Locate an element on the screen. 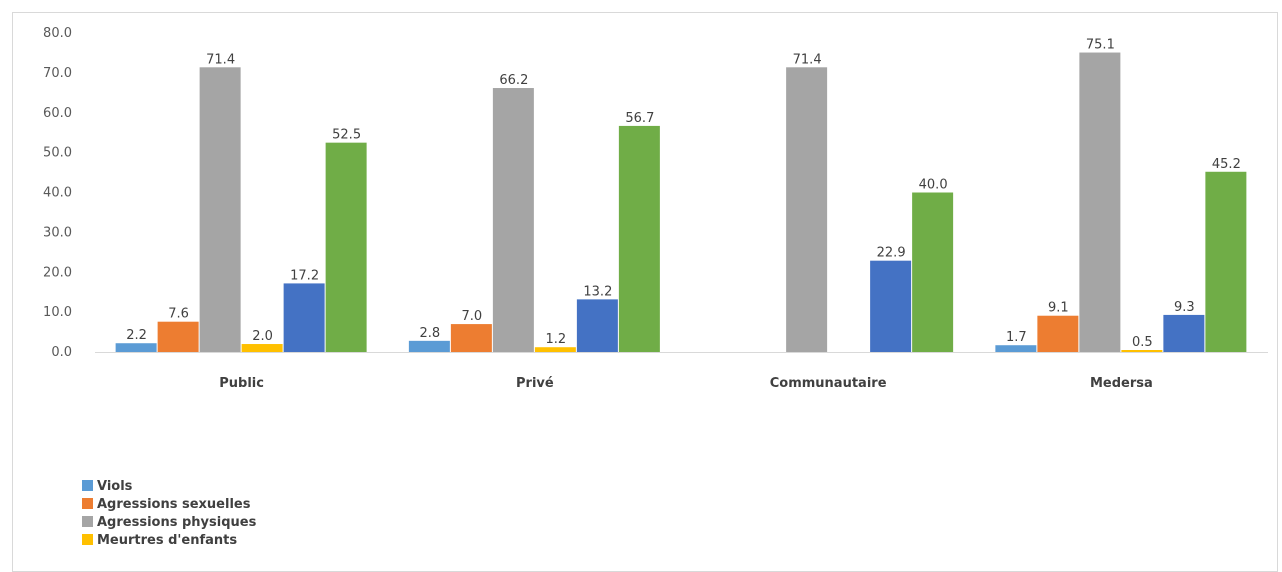 This screenshot has width=1282, height=572. y-tick-label: 70.0 is located at coordinates (57, 73).